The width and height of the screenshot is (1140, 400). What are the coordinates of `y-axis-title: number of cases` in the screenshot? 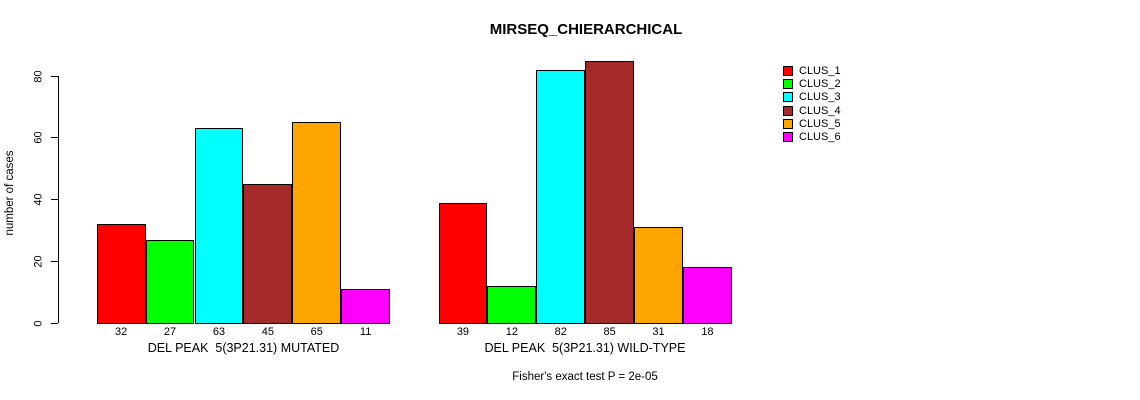 It's located at (10, 193).